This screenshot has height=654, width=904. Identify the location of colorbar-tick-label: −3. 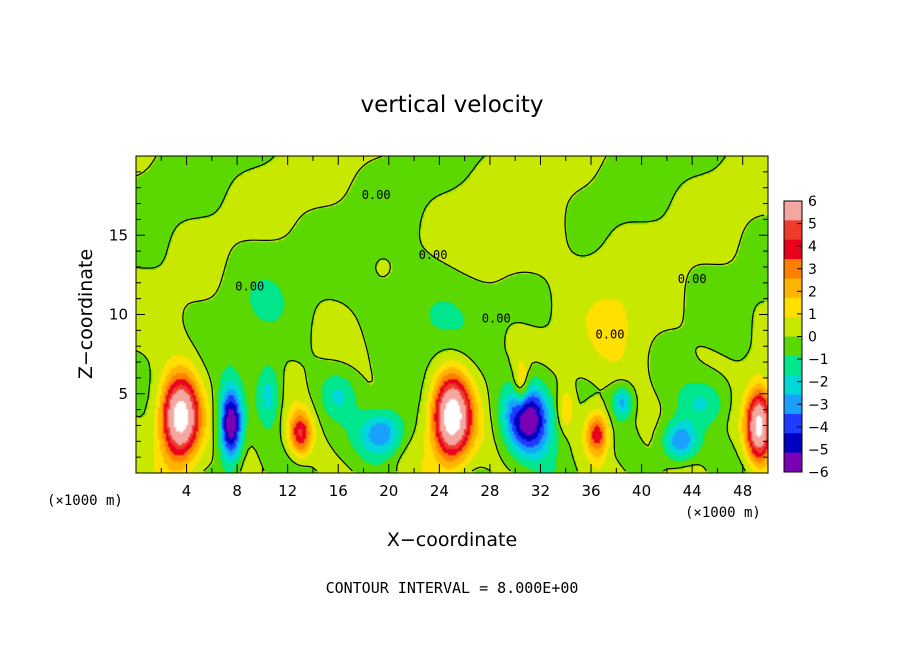
(818, 405).